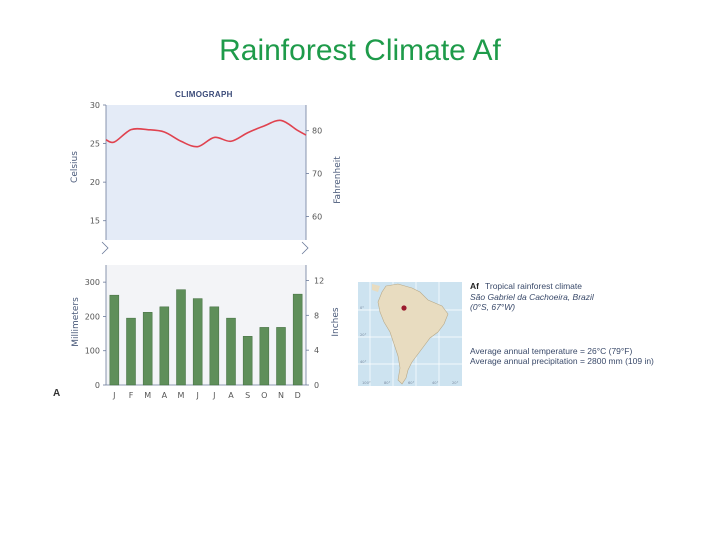  What do you see at coordinates (413, 334) in the screenshot?
I see `south-america-landmass` at bounding box center [413, 334].